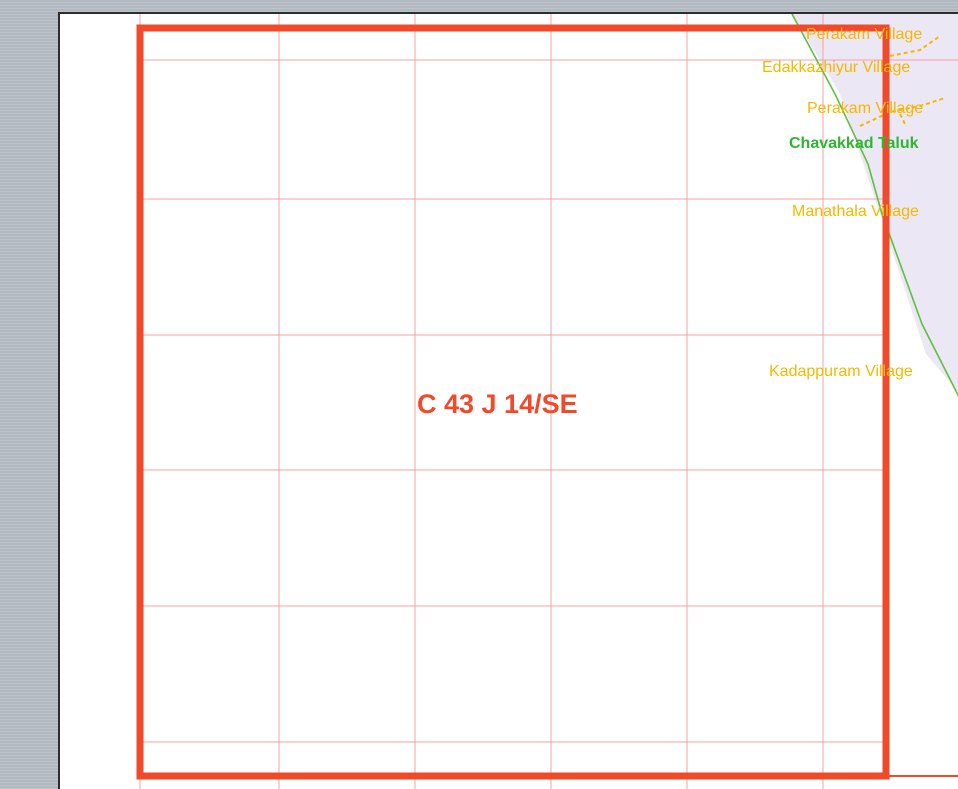 This screenshot has width=958, height=789. What do you see at coordinates (497, 404) in the screenshot?
I see `sheet-id-label: C 43 J 14/SE` at bounding box center [497, 404].